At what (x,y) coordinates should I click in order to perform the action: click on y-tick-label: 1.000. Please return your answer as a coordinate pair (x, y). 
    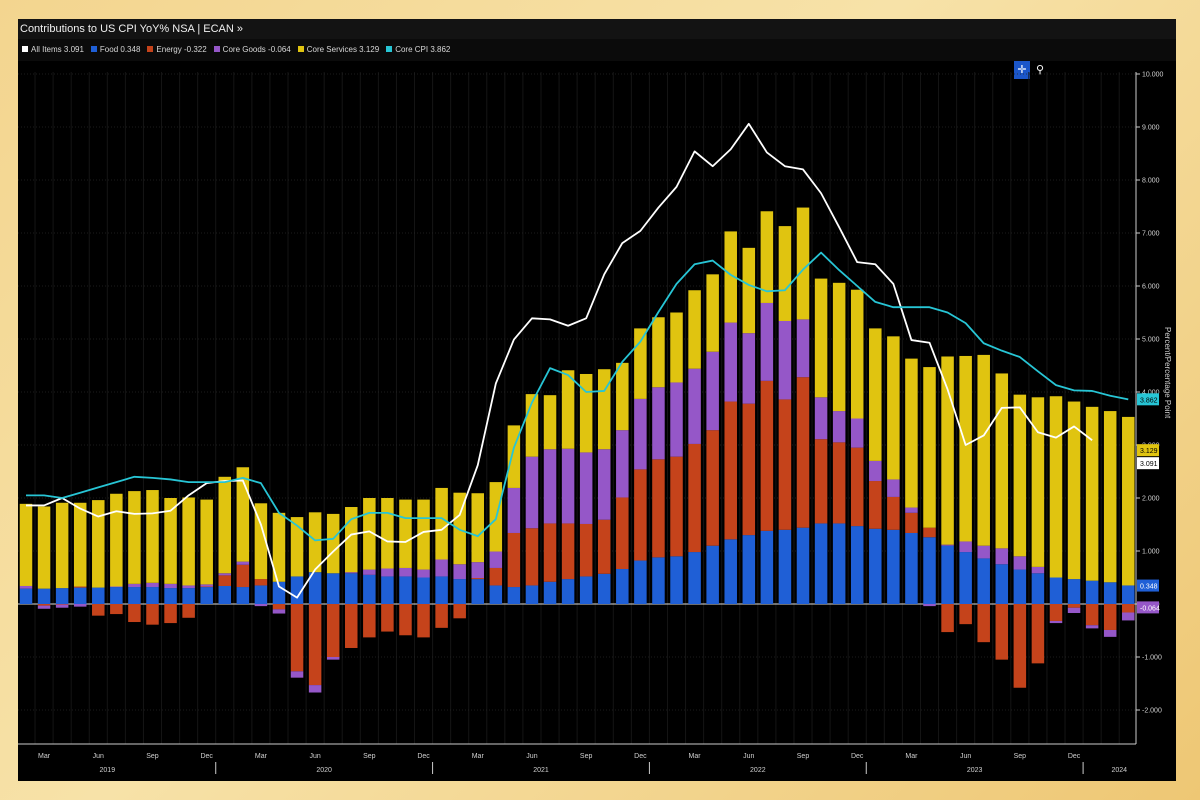
    Looking at the image, I should click on (1151, 552).